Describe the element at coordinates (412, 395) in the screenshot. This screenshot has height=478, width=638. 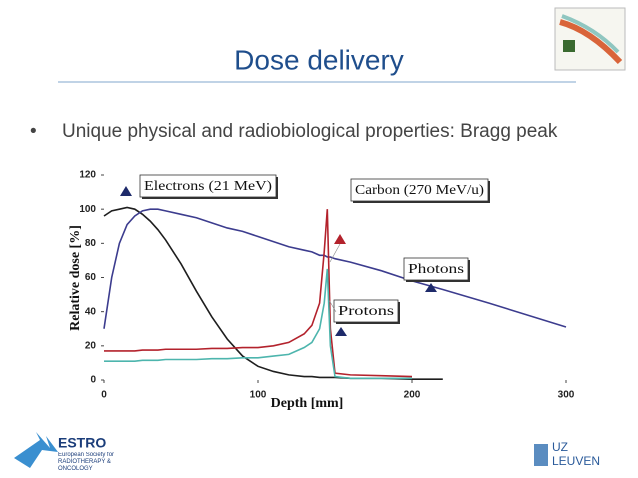
I see `x-tick-label: 200` at that location.